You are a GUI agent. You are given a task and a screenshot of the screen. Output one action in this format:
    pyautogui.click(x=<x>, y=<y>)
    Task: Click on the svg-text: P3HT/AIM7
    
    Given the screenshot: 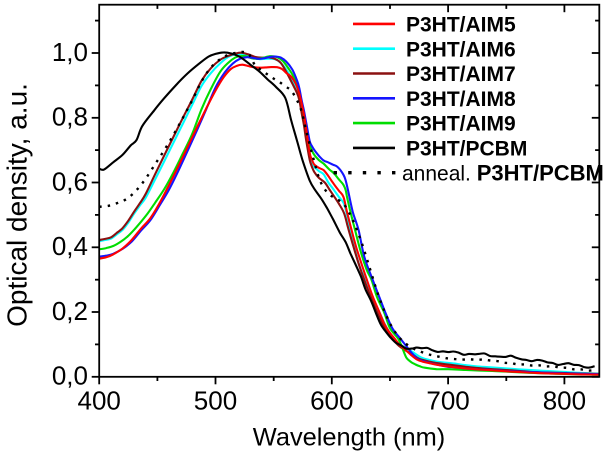 What is the action you would take?
    pyautogui.click(x=461, y=74)
    